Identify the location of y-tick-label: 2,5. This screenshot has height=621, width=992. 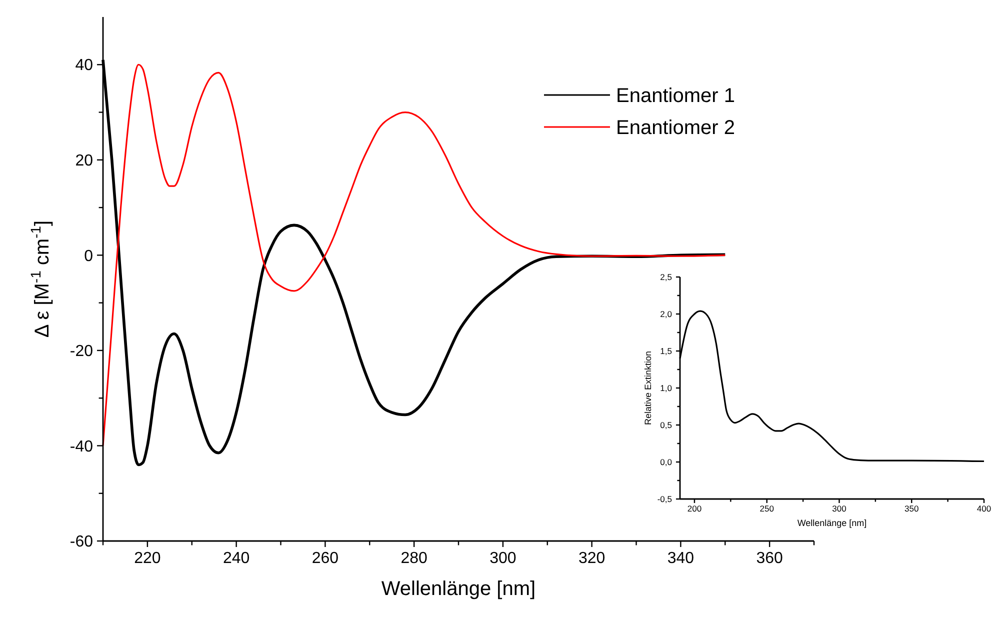
(666, 277).